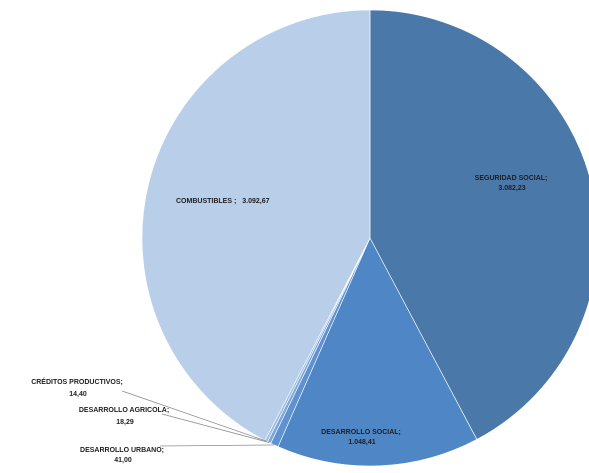 This screenshot has width=589, height=473. What do you see at coordinates (78, 387) in the screenshot?
I see `label-creditos-productivos: CRÉDITOS PRODUCTIVOS; 14,40` at bounding box center [78, 387].